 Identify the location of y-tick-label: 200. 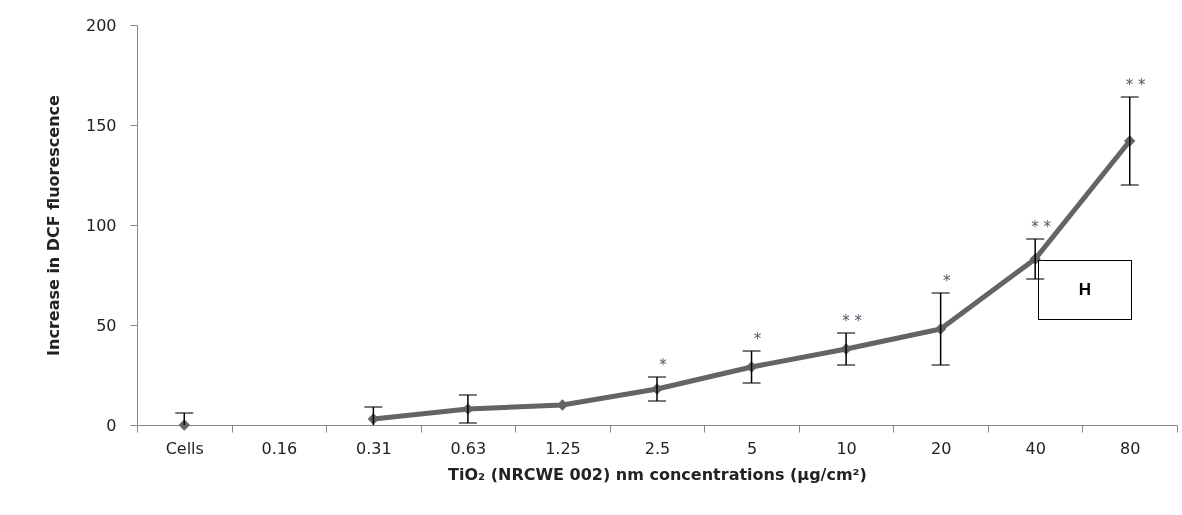
(101, 25).